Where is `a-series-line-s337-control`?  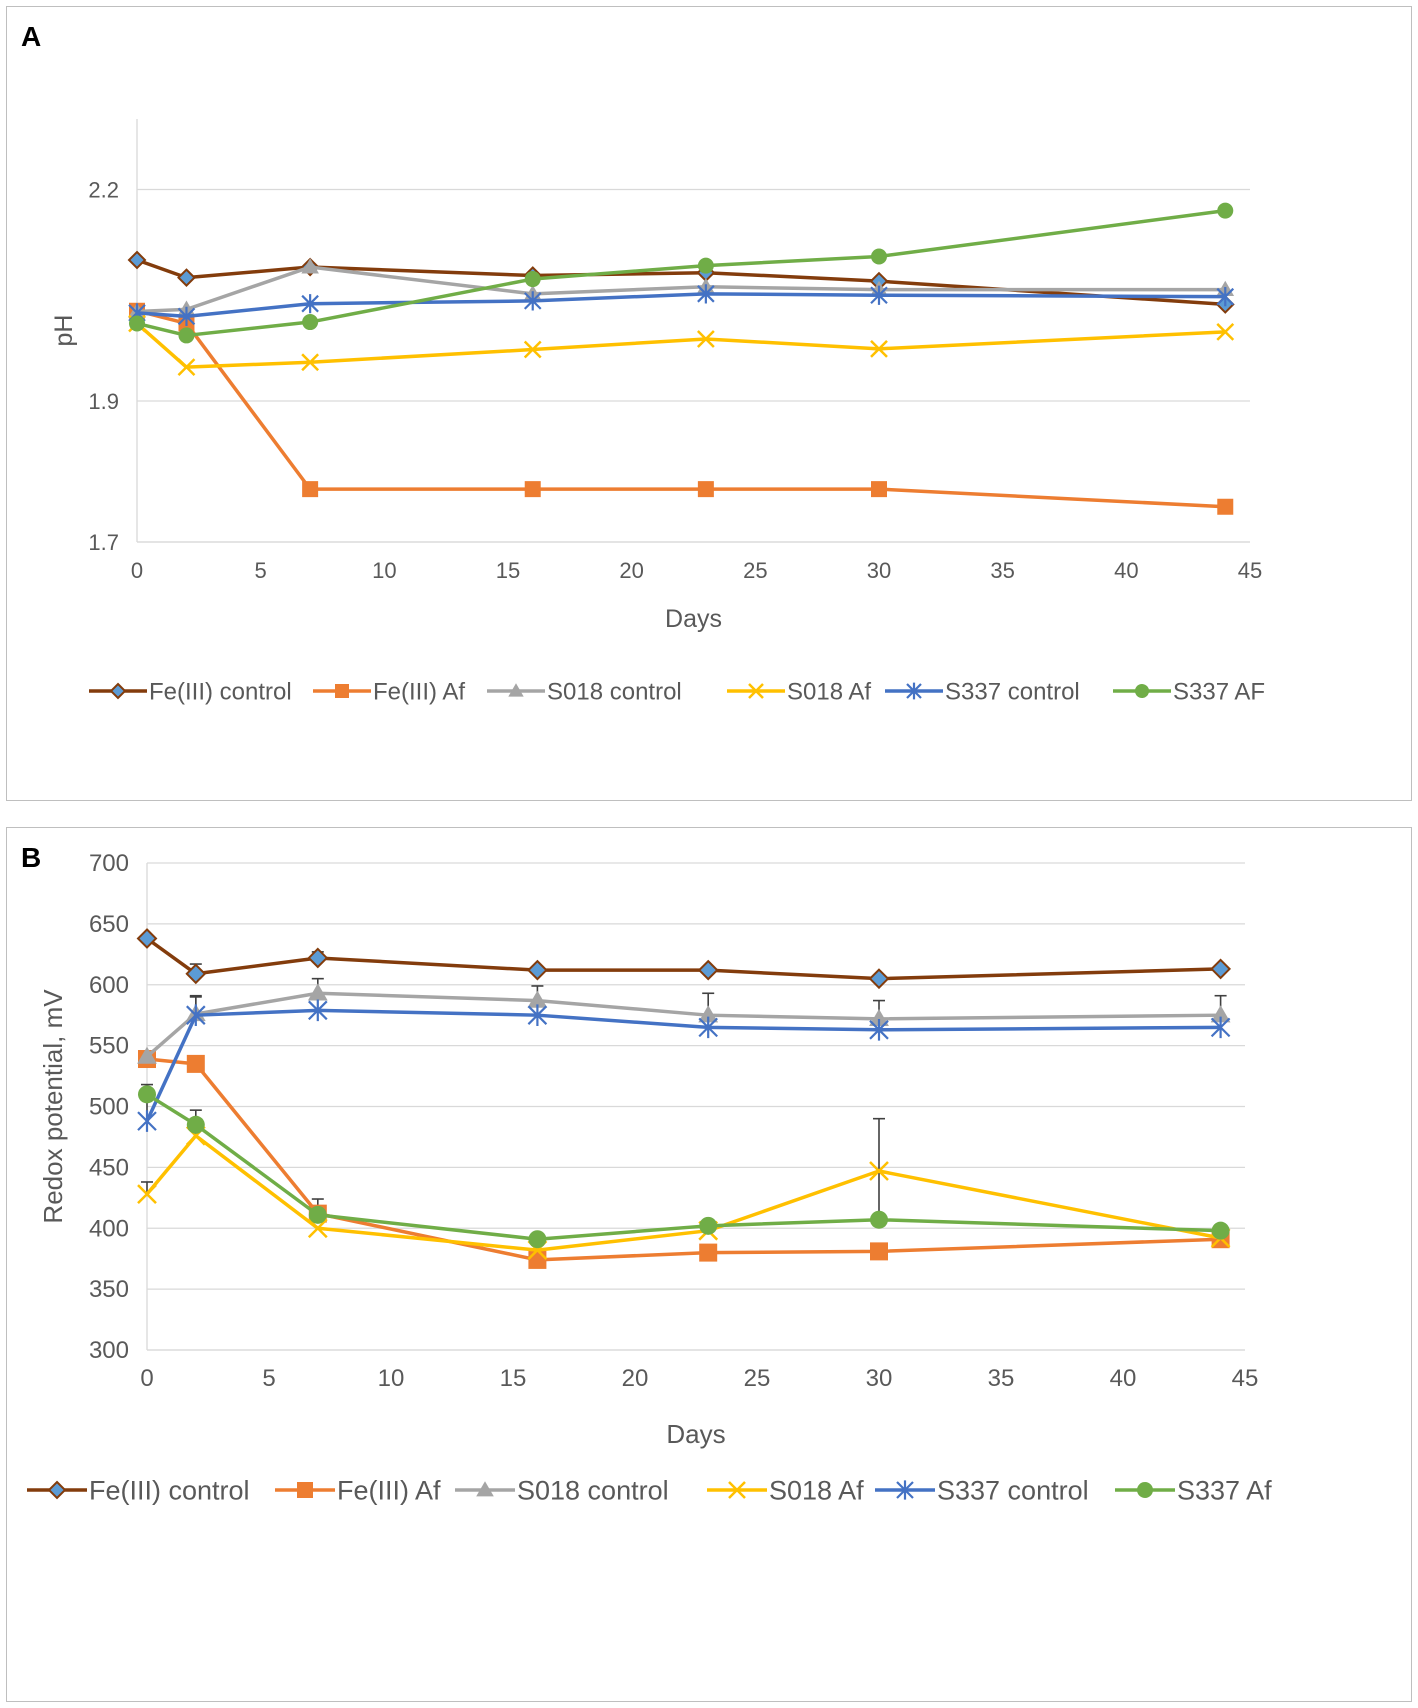
a-series-line-s337-control is located at coordinates (681, 305).